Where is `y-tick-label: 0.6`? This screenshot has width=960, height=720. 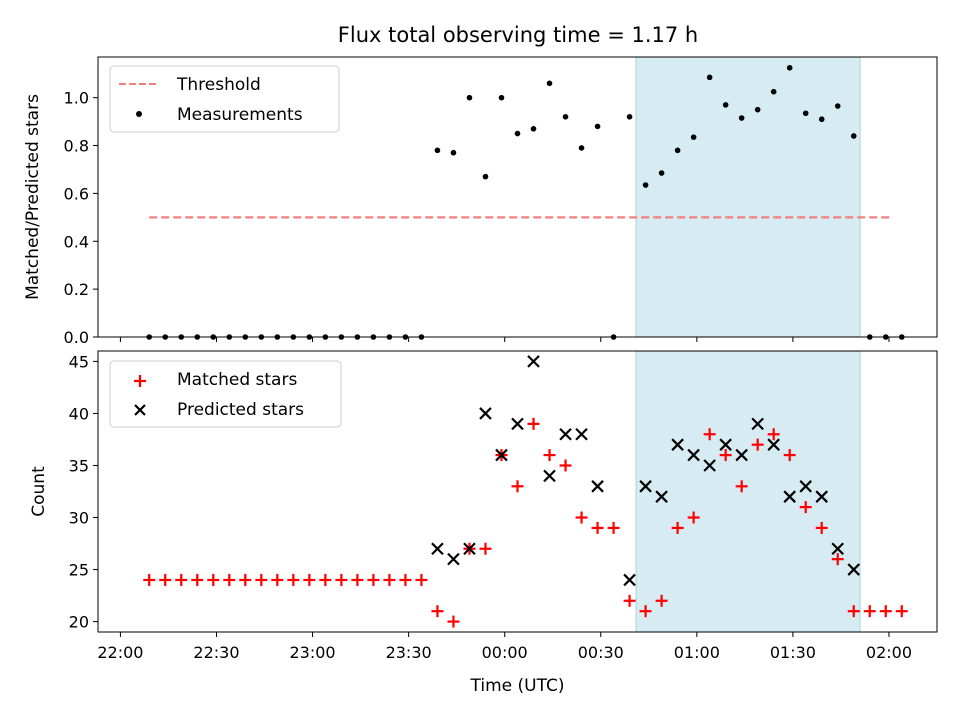
y-tick-label: 0.6 is located at coordinates (76, 193).